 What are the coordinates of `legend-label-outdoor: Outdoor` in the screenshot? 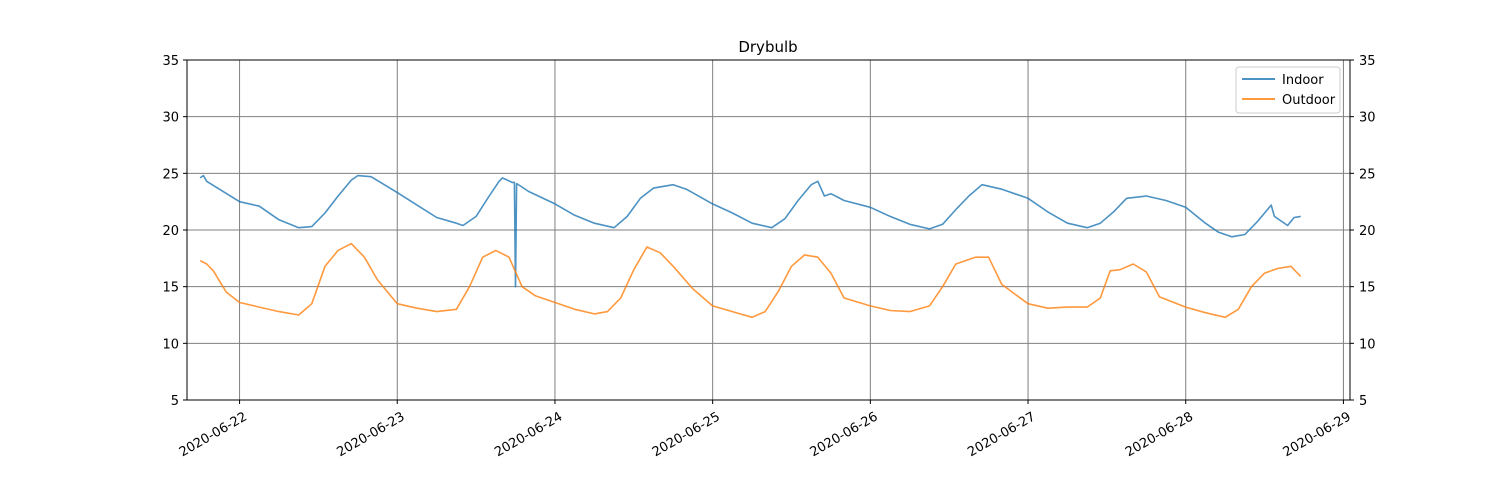 It's located at (1309, 100).